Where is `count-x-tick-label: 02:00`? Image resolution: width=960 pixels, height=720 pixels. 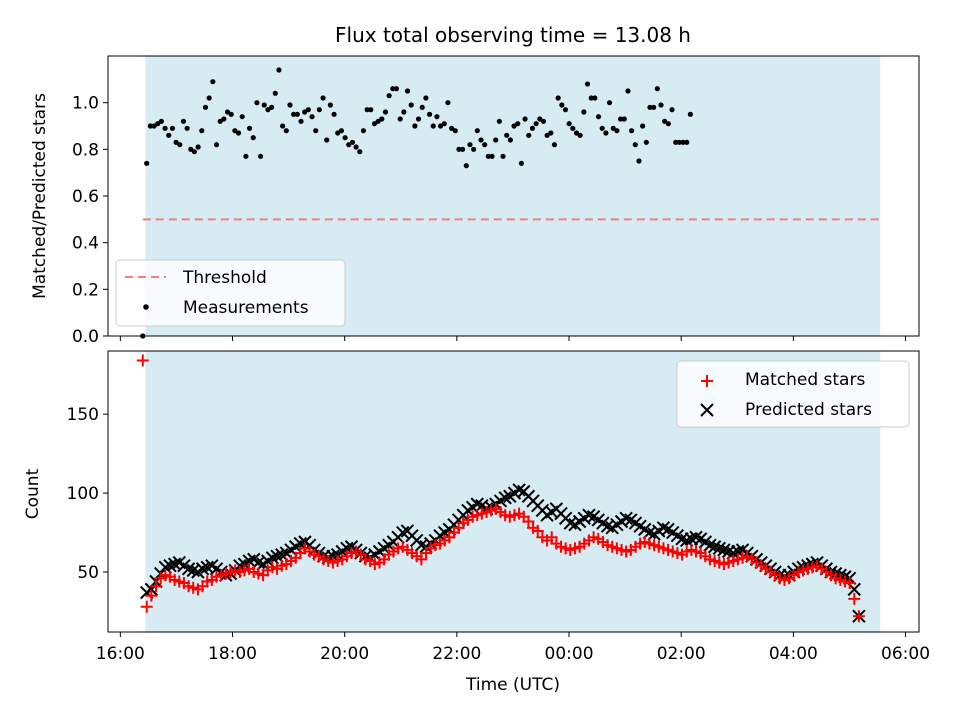 count-x-tick-label: 02:00 is located at coordinates (681, 654).